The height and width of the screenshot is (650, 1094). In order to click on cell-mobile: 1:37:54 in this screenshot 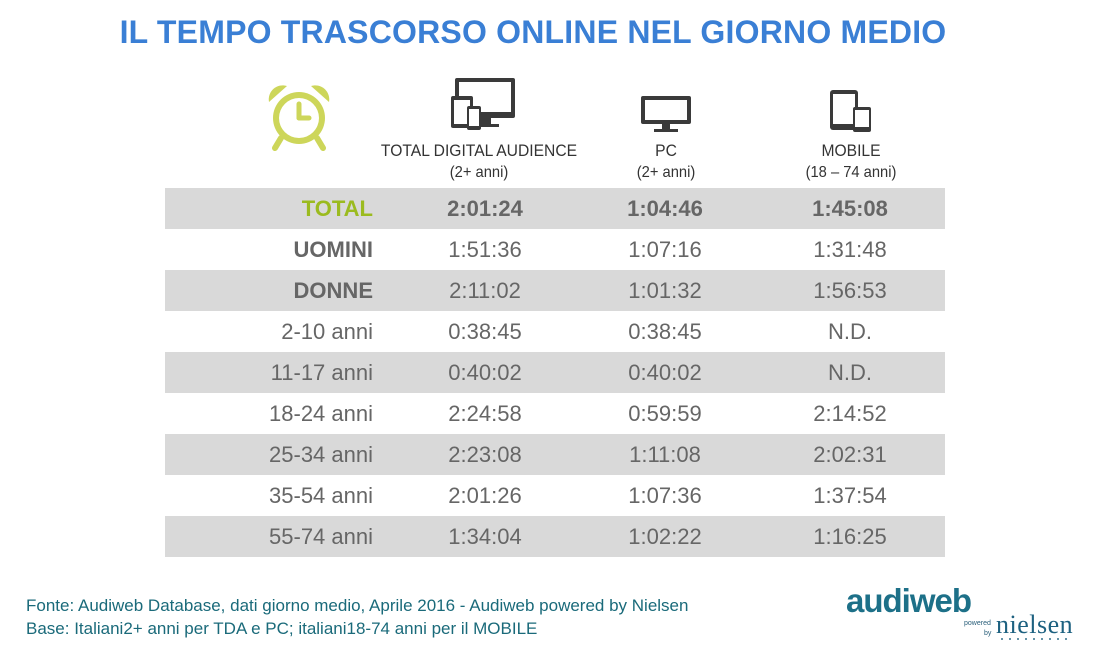, I will do `click(850, 495)`.